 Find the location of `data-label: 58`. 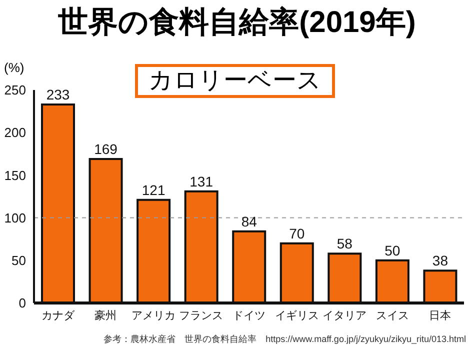

data-label: 58 is located at coordinates (344, 244).